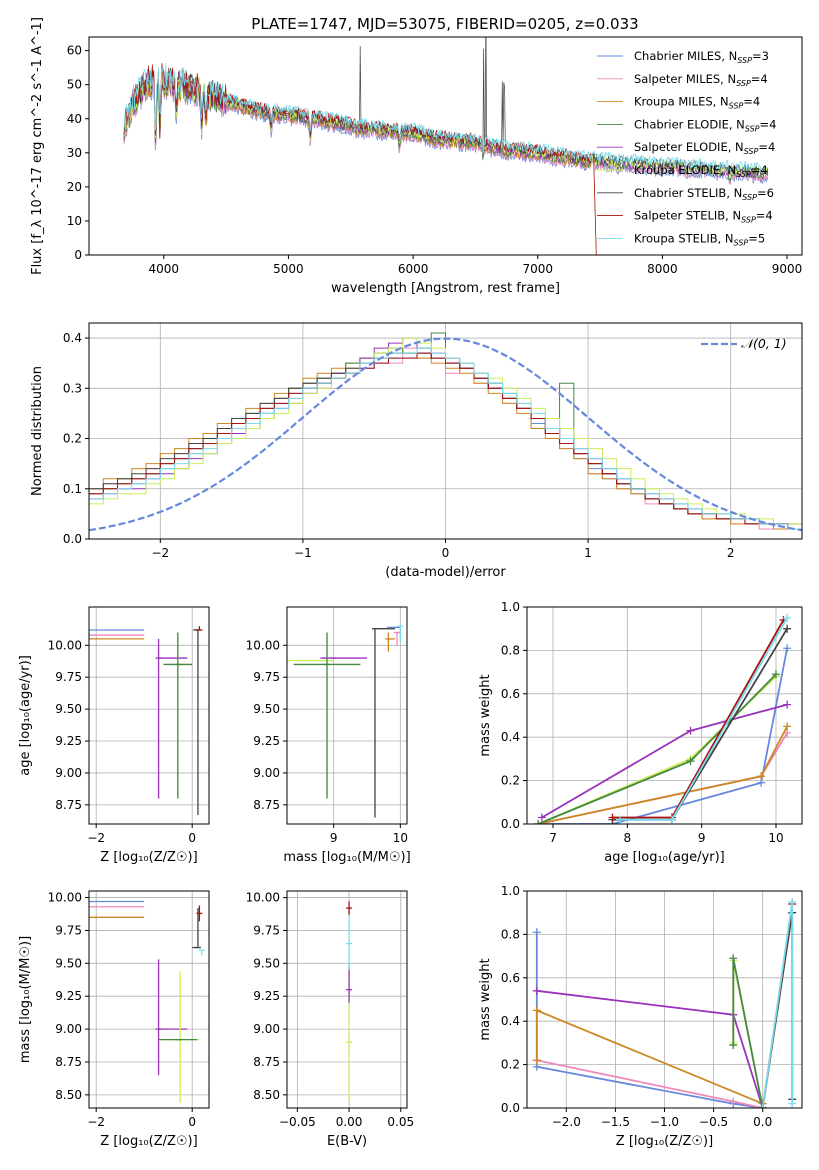 The image size is (819, 1170). I want to click on x-tick-label: −1.5, so click(615, 1122).